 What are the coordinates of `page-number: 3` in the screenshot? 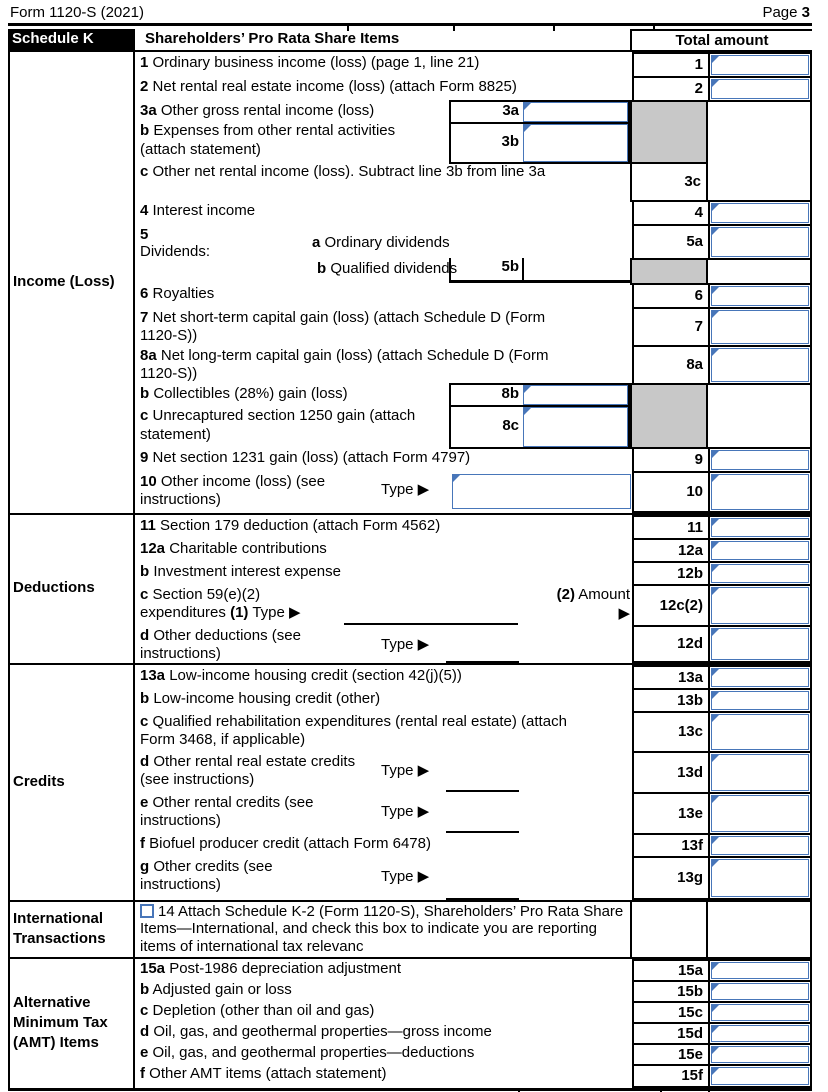 It's located at (805, 12).